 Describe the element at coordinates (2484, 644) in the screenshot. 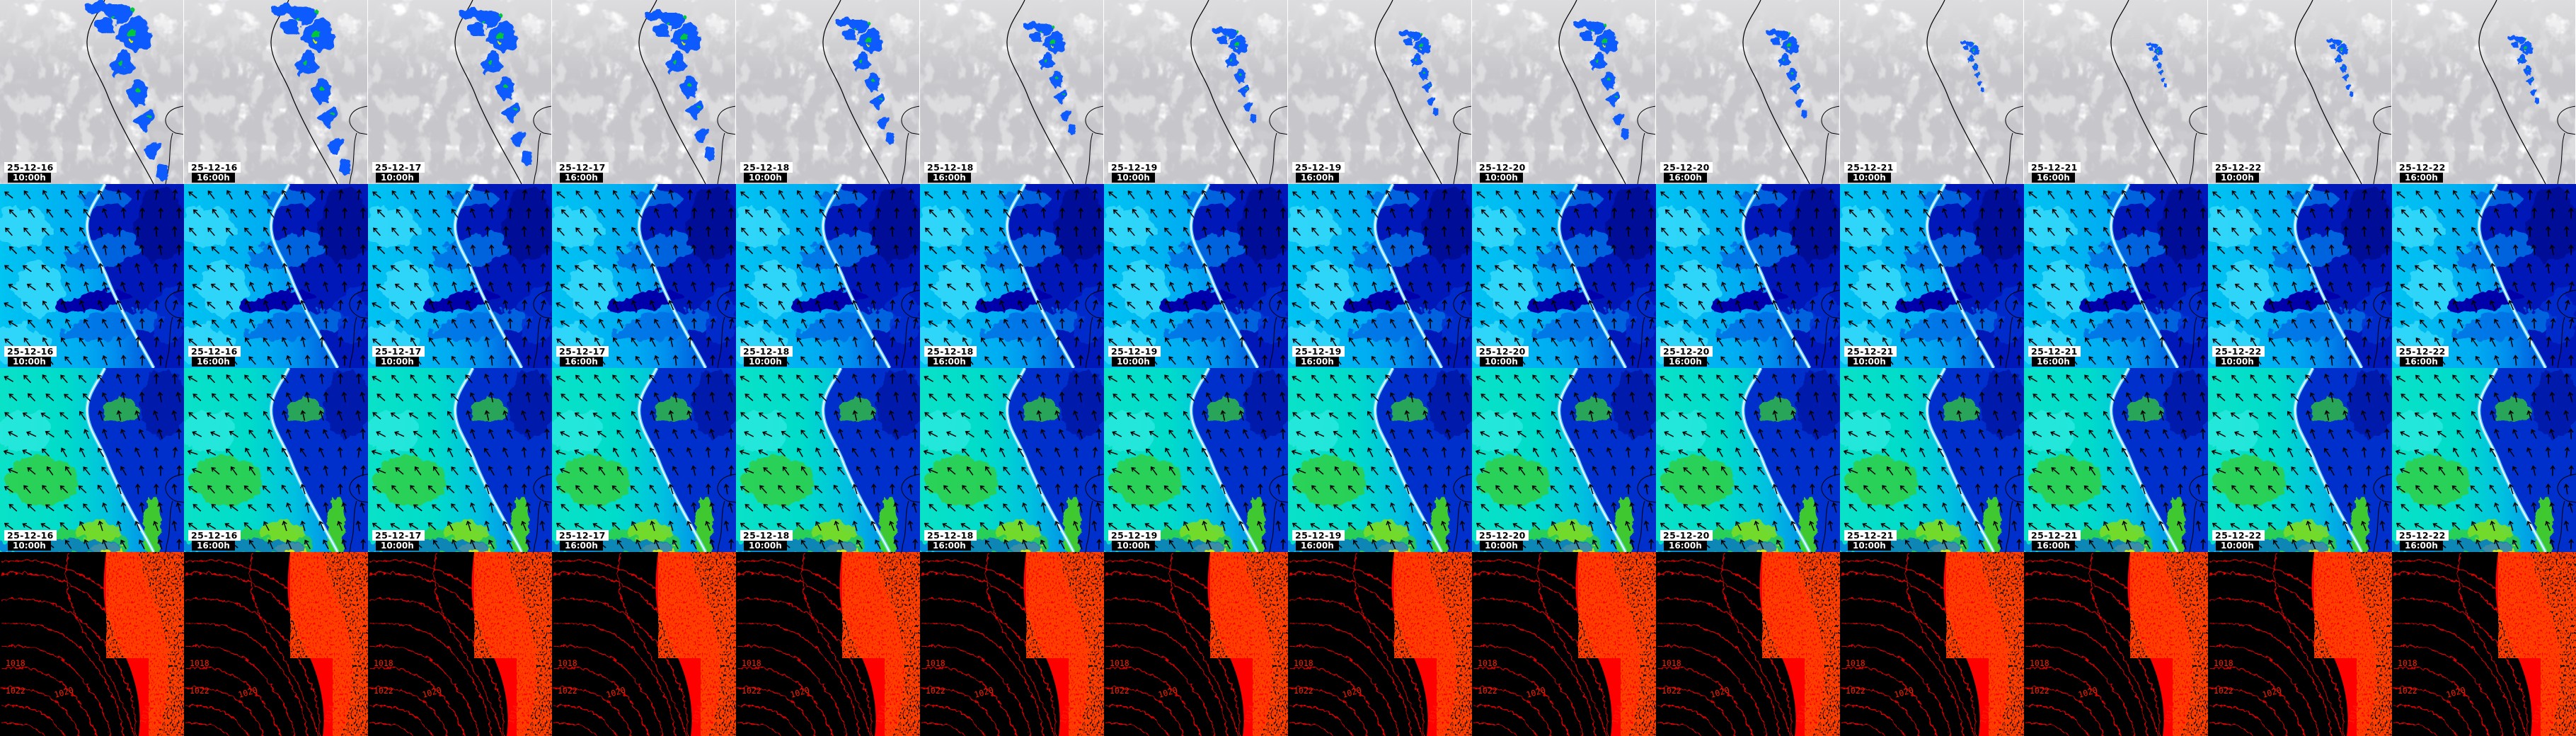

I see `tile-isobars-13: 1020 1018 1022 1014` at that location.